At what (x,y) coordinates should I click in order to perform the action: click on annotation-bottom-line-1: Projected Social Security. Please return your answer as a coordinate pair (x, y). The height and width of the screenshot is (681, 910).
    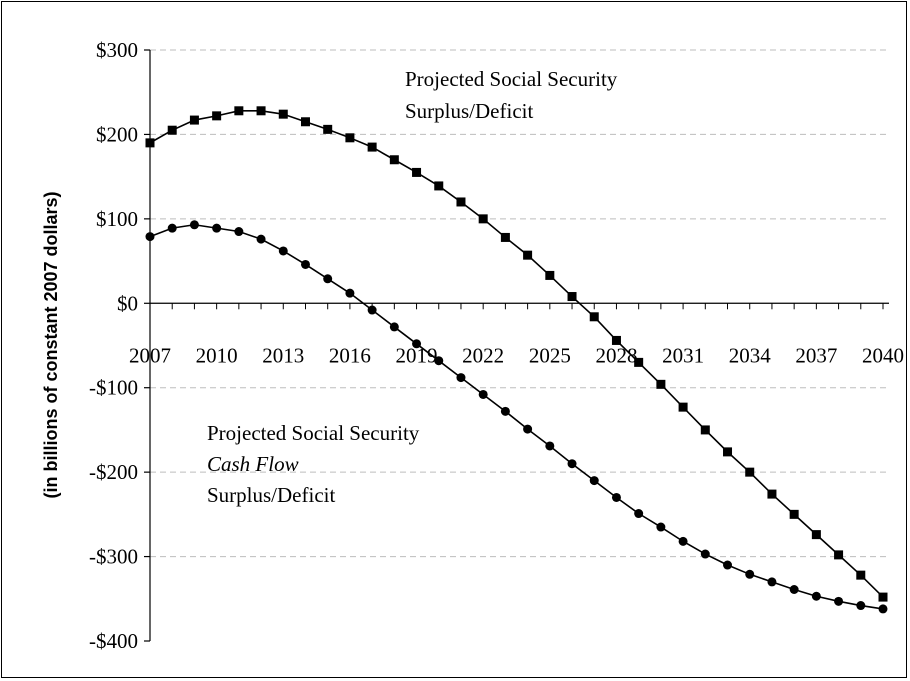
    Looking at the image, I should click on (313, 433).